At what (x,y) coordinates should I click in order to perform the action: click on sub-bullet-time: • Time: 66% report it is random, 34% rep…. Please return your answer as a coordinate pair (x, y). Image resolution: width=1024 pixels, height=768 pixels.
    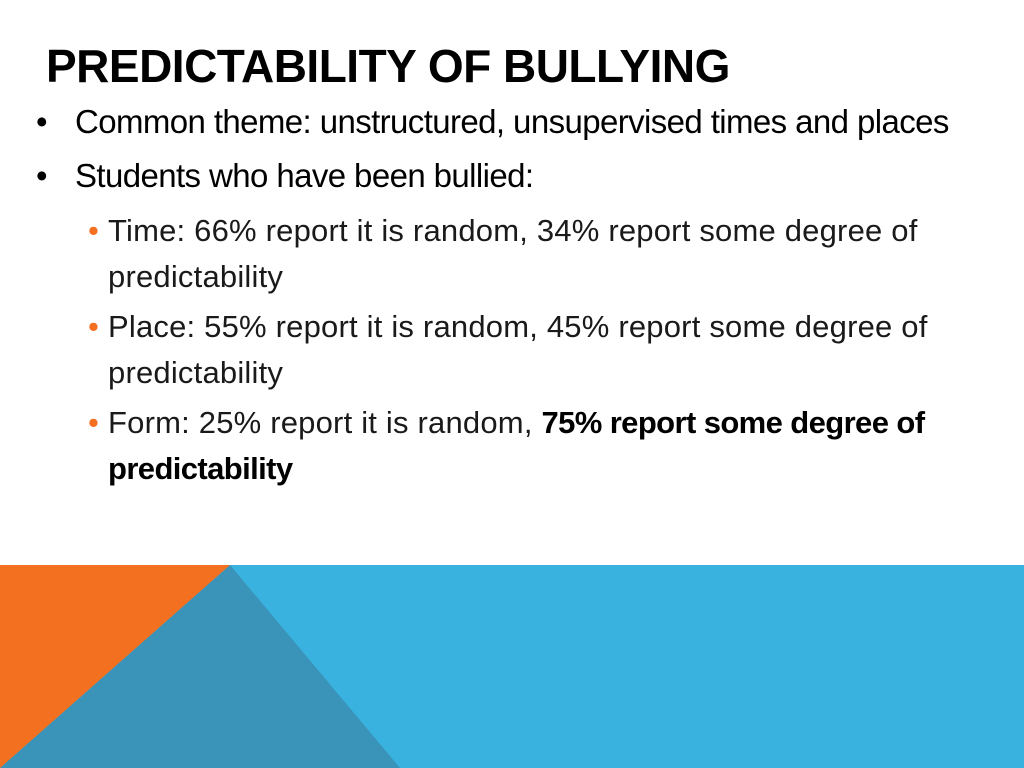
    Looking at the image, I should click on (512, 254).